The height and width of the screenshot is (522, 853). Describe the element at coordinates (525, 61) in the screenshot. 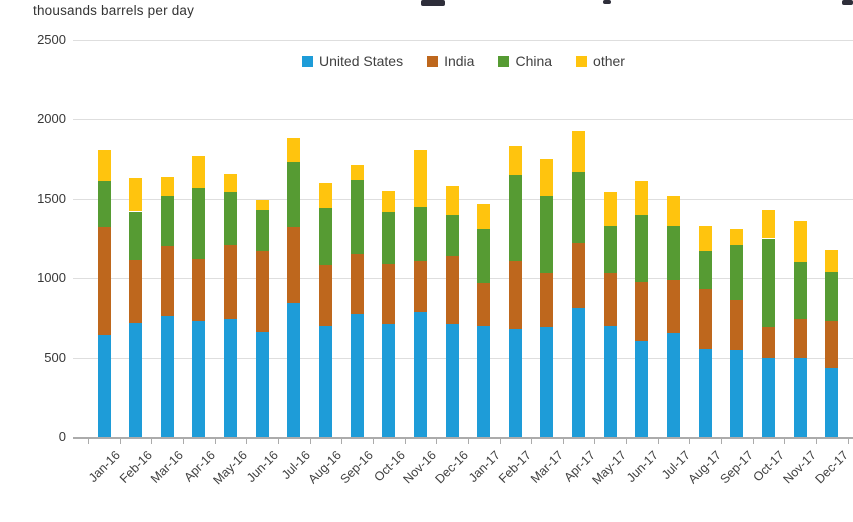

I see `legend-item-china: China` at that location.